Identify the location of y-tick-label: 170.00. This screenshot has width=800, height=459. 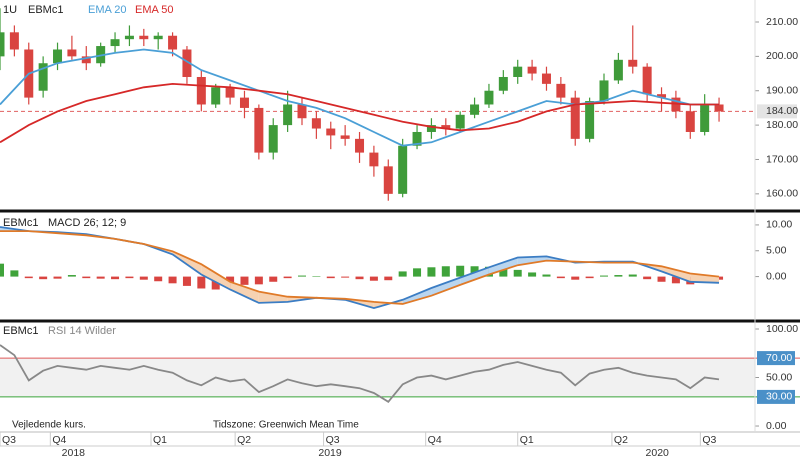
(782, 159).